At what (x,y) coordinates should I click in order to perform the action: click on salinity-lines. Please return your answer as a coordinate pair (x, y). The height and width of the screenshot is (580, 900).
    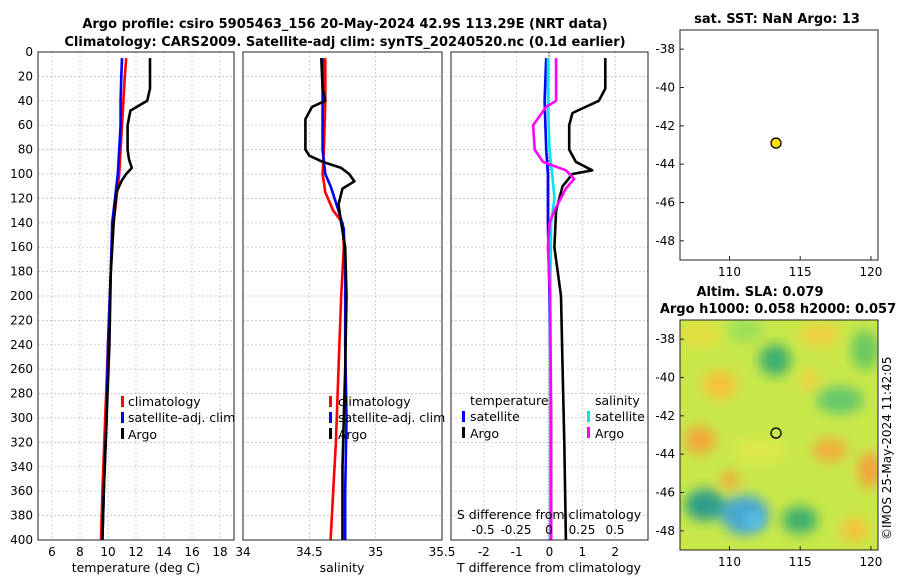
    Looking at the image, I should click on (330, 299).